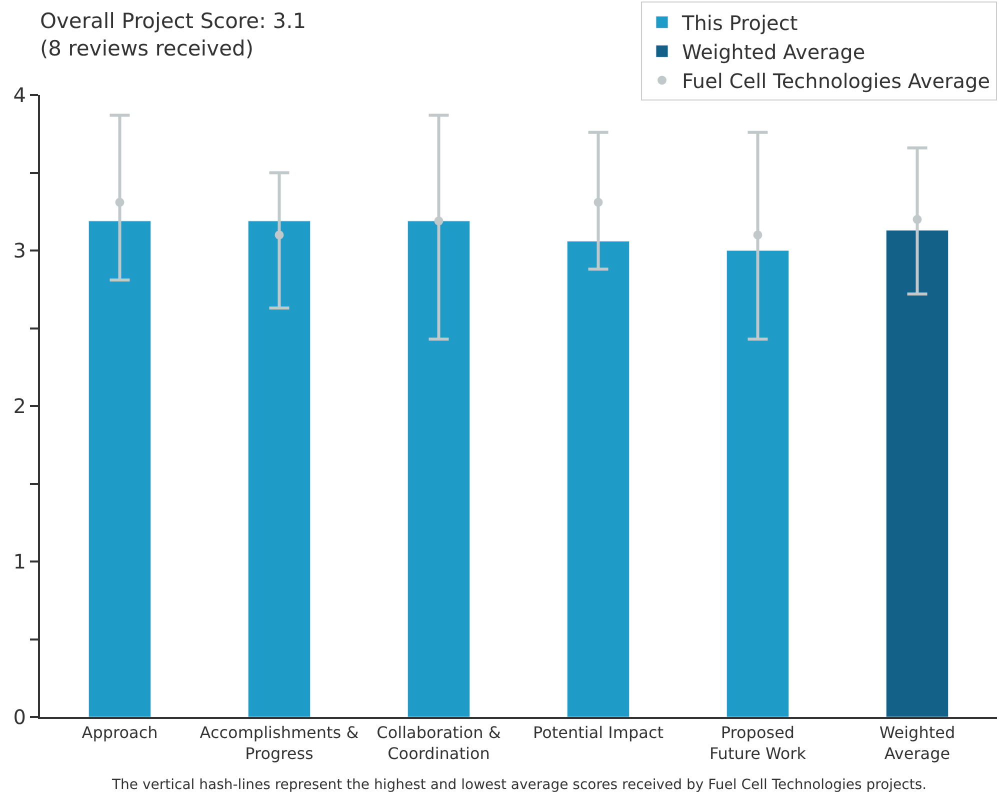 The width and height of the screenshot is (999, 799). Describe the element at coordinates (19, 250) in the screenshot. I see `y-tick-label: 3` at that location.